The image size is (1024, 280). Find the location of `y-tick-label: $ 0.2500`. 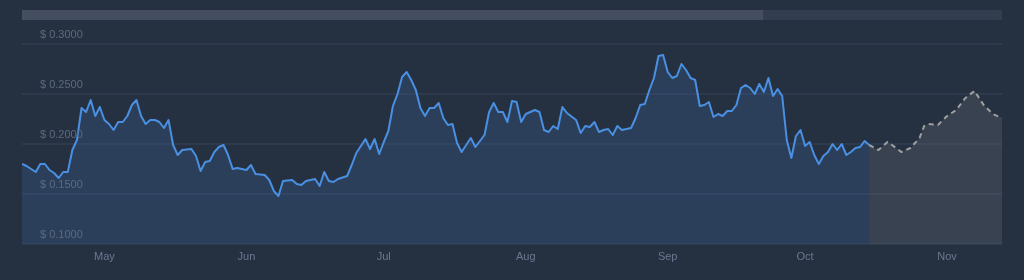

y-tick-label: $ 0.2500 is located at coordinates (61, 84).